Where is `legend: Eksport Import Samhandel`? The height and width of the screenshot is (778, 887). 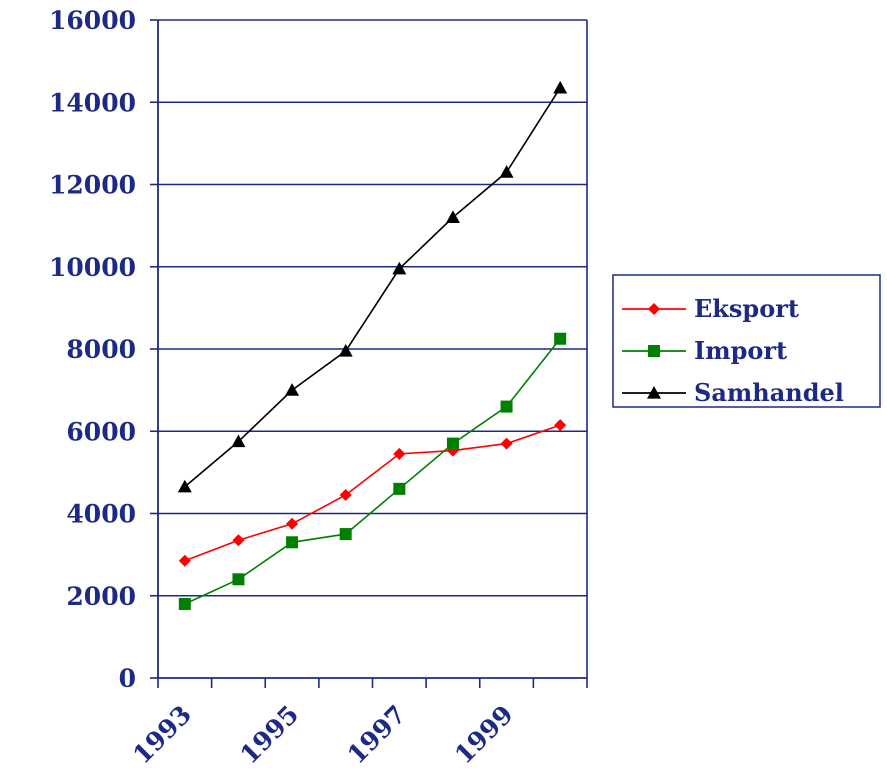
legend: Eksport Import Samhandel is located at coordinates (746, 341).